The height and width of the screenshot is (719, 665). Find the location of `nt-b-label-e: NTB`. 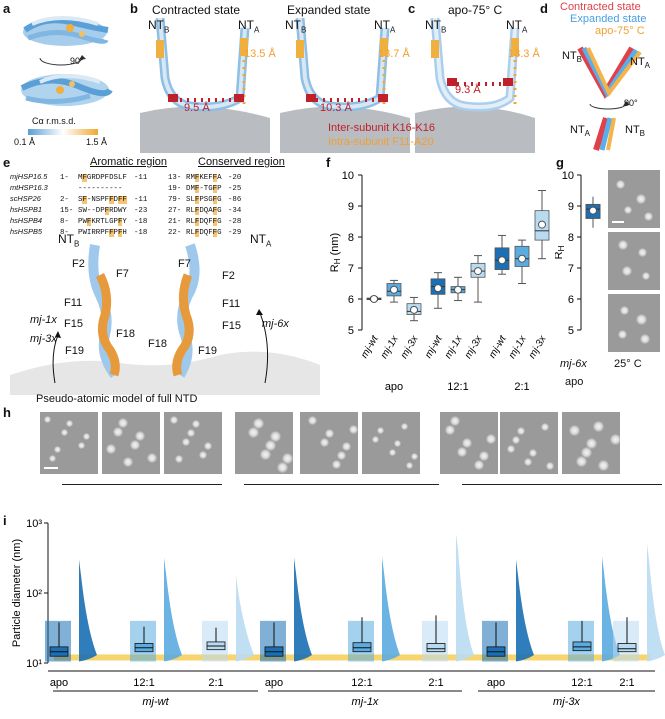

nt-b-label-e: NTB is located at coordinates (69, 240).